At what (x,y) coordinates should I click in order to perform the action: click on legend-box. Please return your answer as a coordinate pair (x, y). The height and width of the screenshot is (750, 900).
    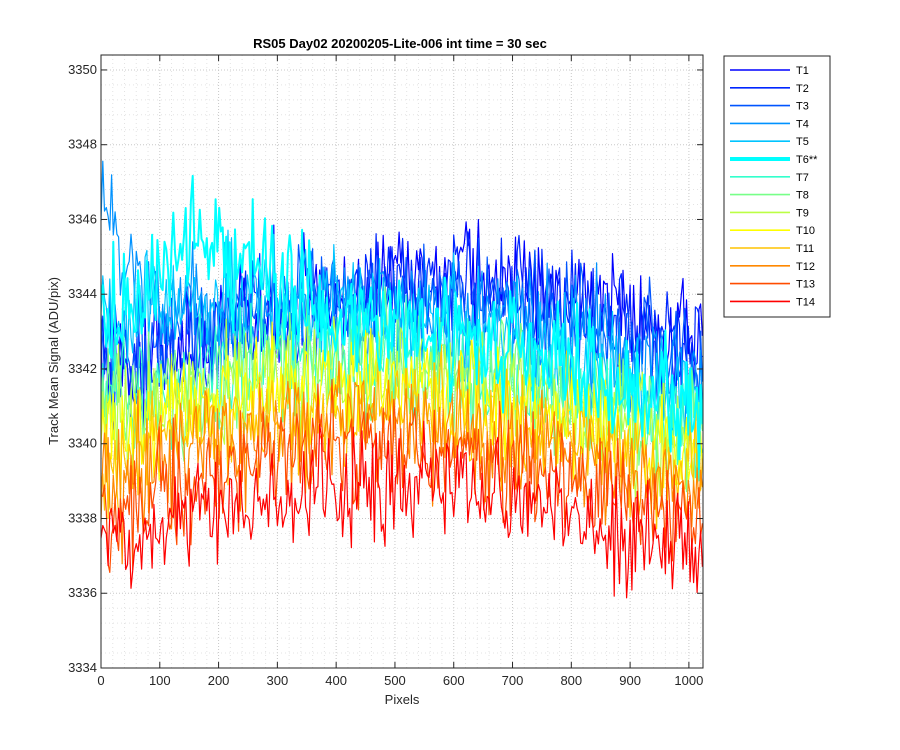
    Looking at the image, I should click on (777, 186).